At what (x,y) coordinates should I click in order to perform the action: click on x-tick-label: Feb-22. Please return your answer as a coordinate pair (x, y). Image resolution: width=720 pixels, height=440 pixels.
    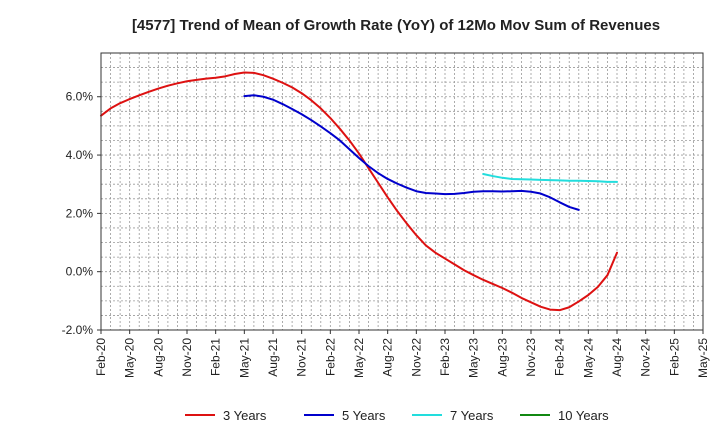
    Looking at the image, I should click on (330, 357).